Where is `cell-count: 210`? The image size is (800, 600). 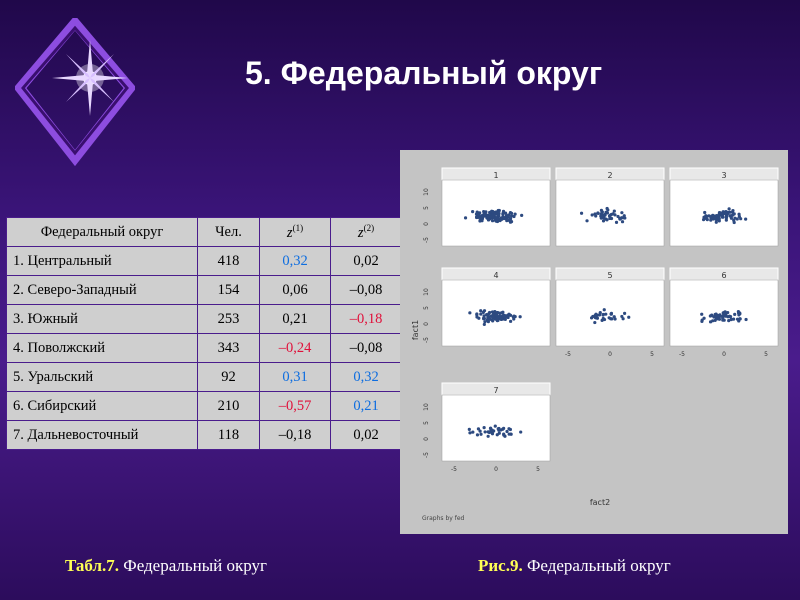 cell-count: 210 is located at coordinates (228, 406).